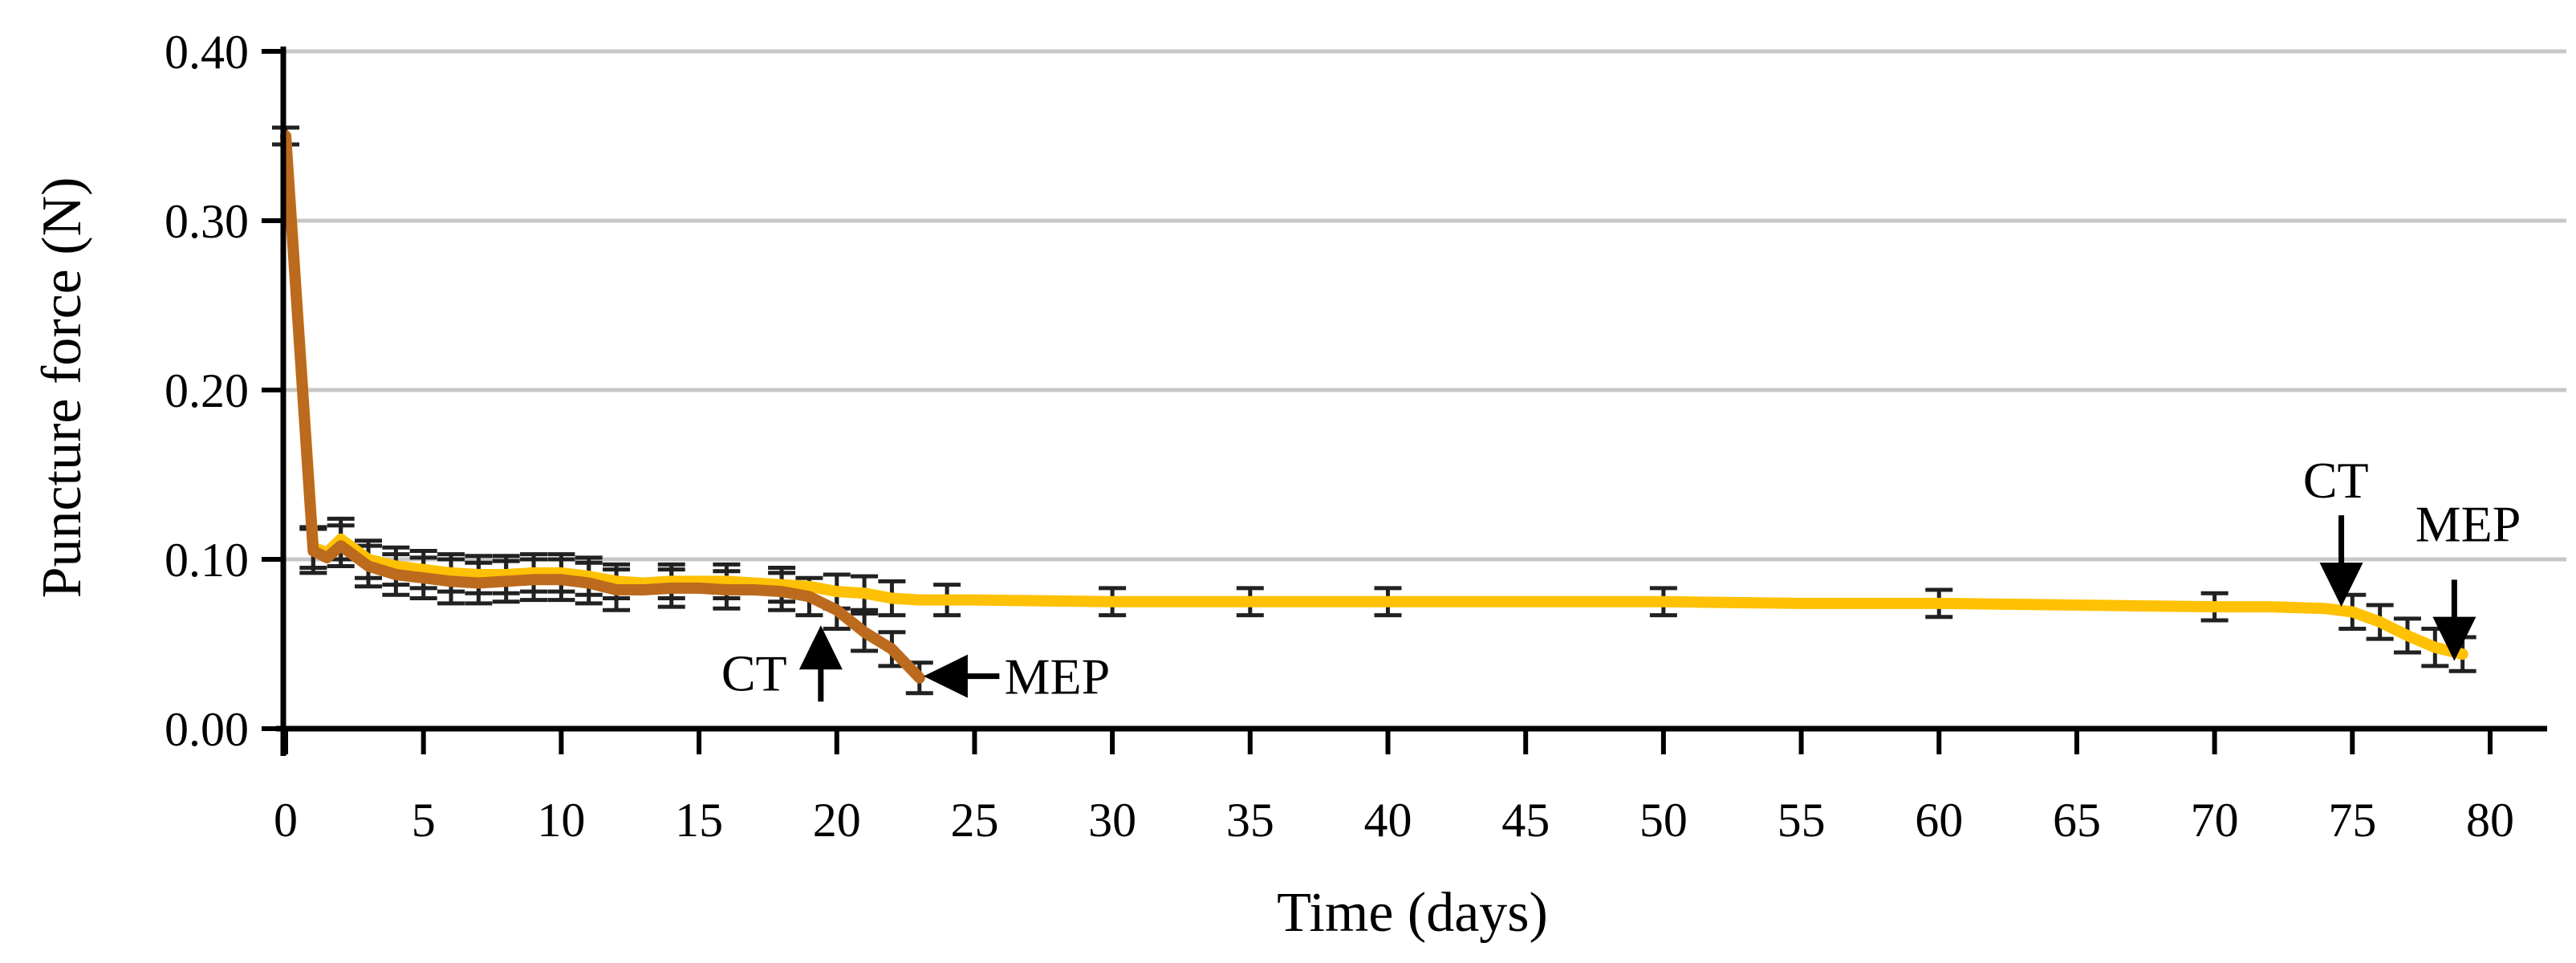 This screenshot has height=963, width=2576. What do you see at coordinates (1939, 820) in the screenshot?
I see `x-tick-label: 60` at bounding box center [1939, 820].